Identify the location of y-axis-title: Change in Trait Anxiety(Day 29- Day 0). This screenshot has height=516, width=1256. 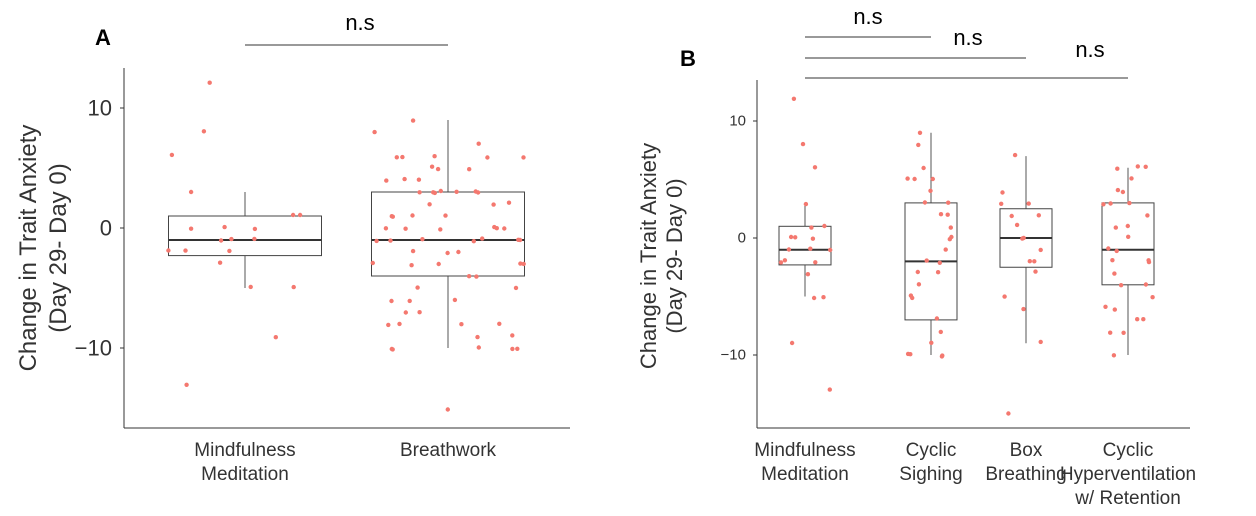
(43, 248).